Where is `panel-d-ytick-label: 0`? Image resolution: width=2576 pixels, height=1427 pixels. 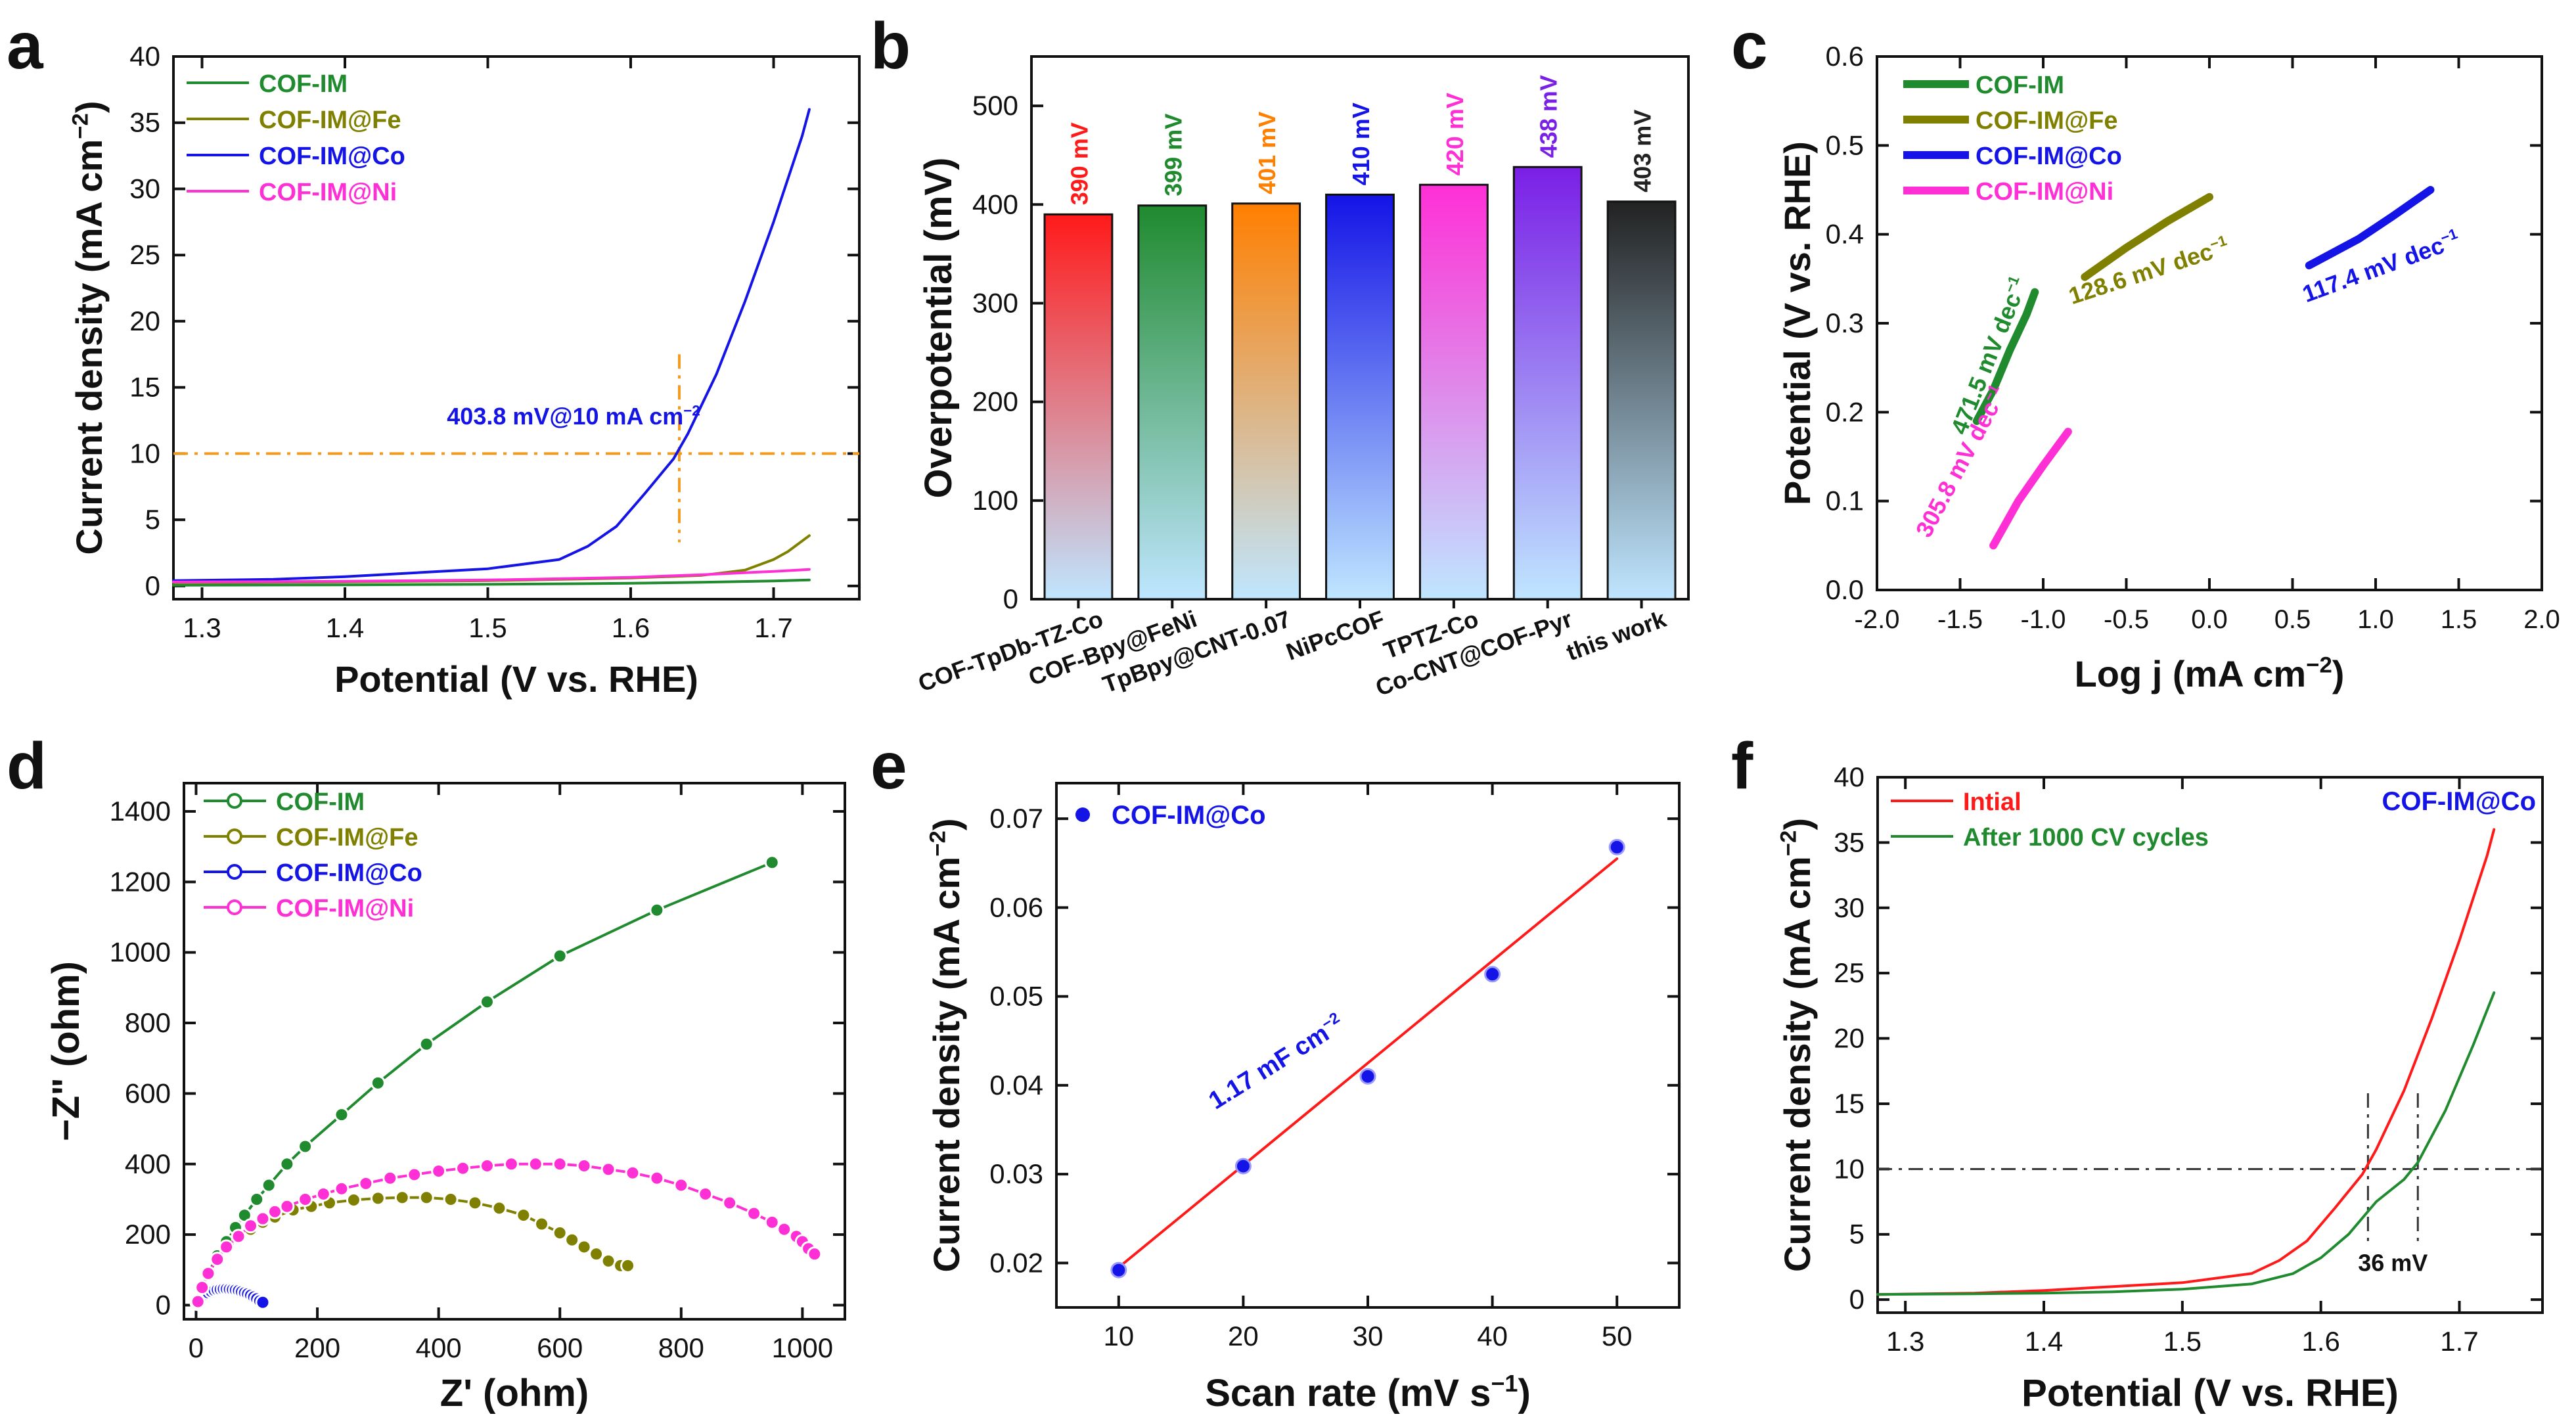
panel-d-ytick-label: 0 is located at coordinates (163, 1305).